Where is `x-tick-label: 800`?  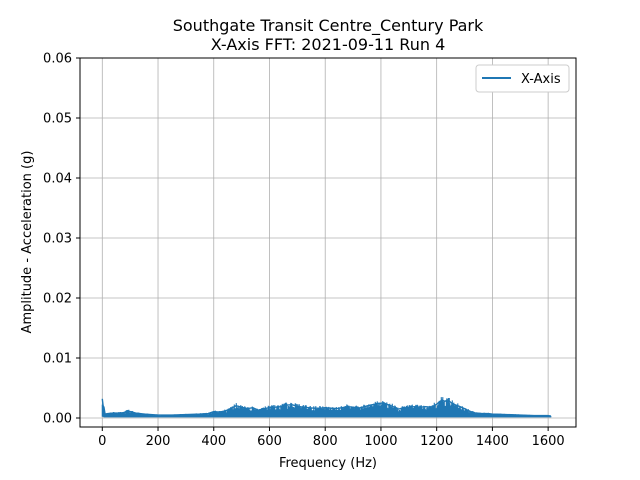 x-tick-label: 800 is located at coordinates (325, 441).